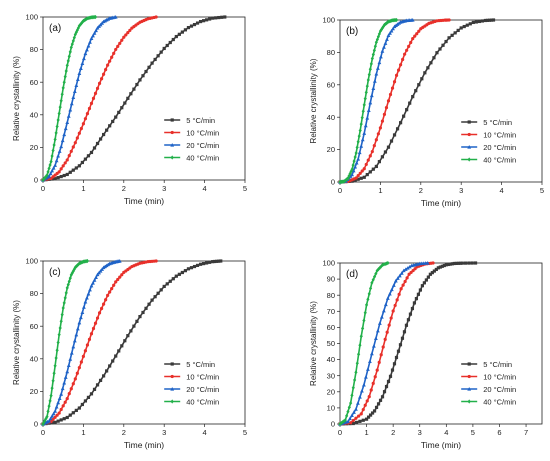 This screenshot has height=461, width=550. Describe the element at coordinates (172, 120) in the screenshot. I see `legend-marker` at that location.